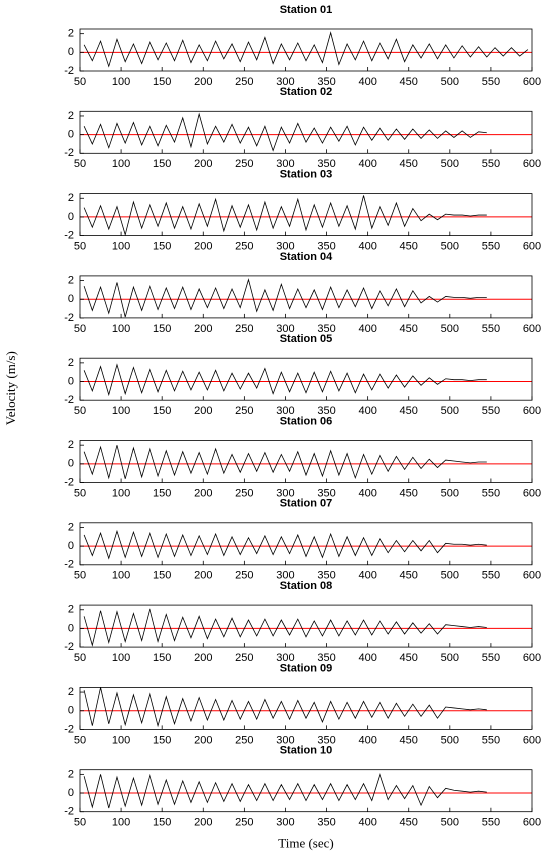 The height and width of the screenshot is (858, 550). Describe the element at coordinates (10, 388) in the screenshot. I see `y-axis-label: Velocity (m/s)` at that location.